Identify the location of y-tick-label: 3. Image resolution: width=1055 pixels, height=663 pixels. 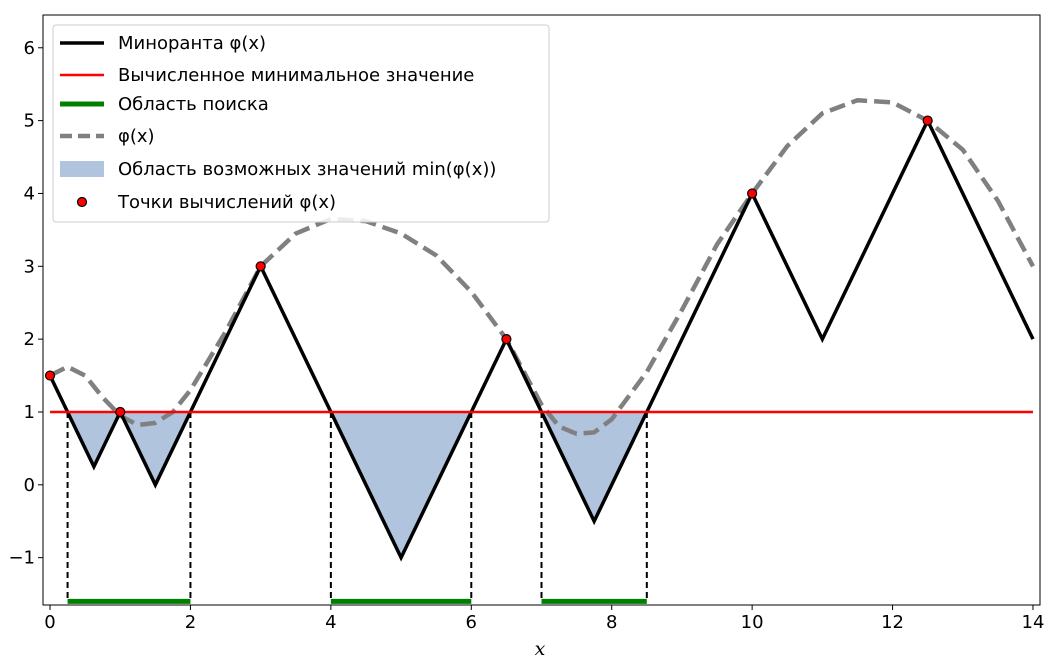
(29, 266).